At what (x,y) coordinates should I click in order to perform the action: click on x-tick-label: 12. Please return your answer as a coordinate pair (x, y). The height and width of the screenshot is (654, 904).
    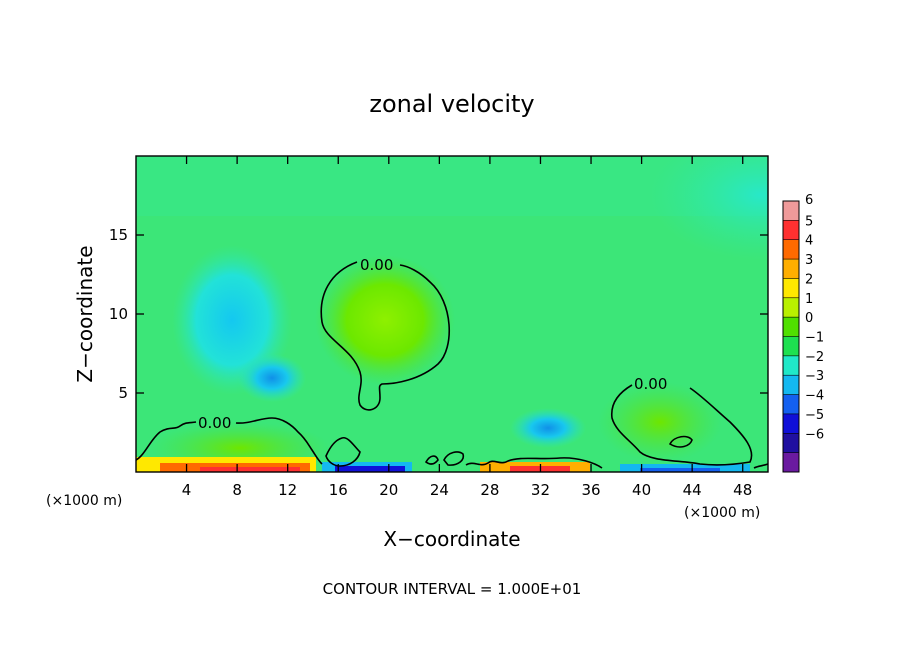
    Looking at the image, I should click on (287, 490).